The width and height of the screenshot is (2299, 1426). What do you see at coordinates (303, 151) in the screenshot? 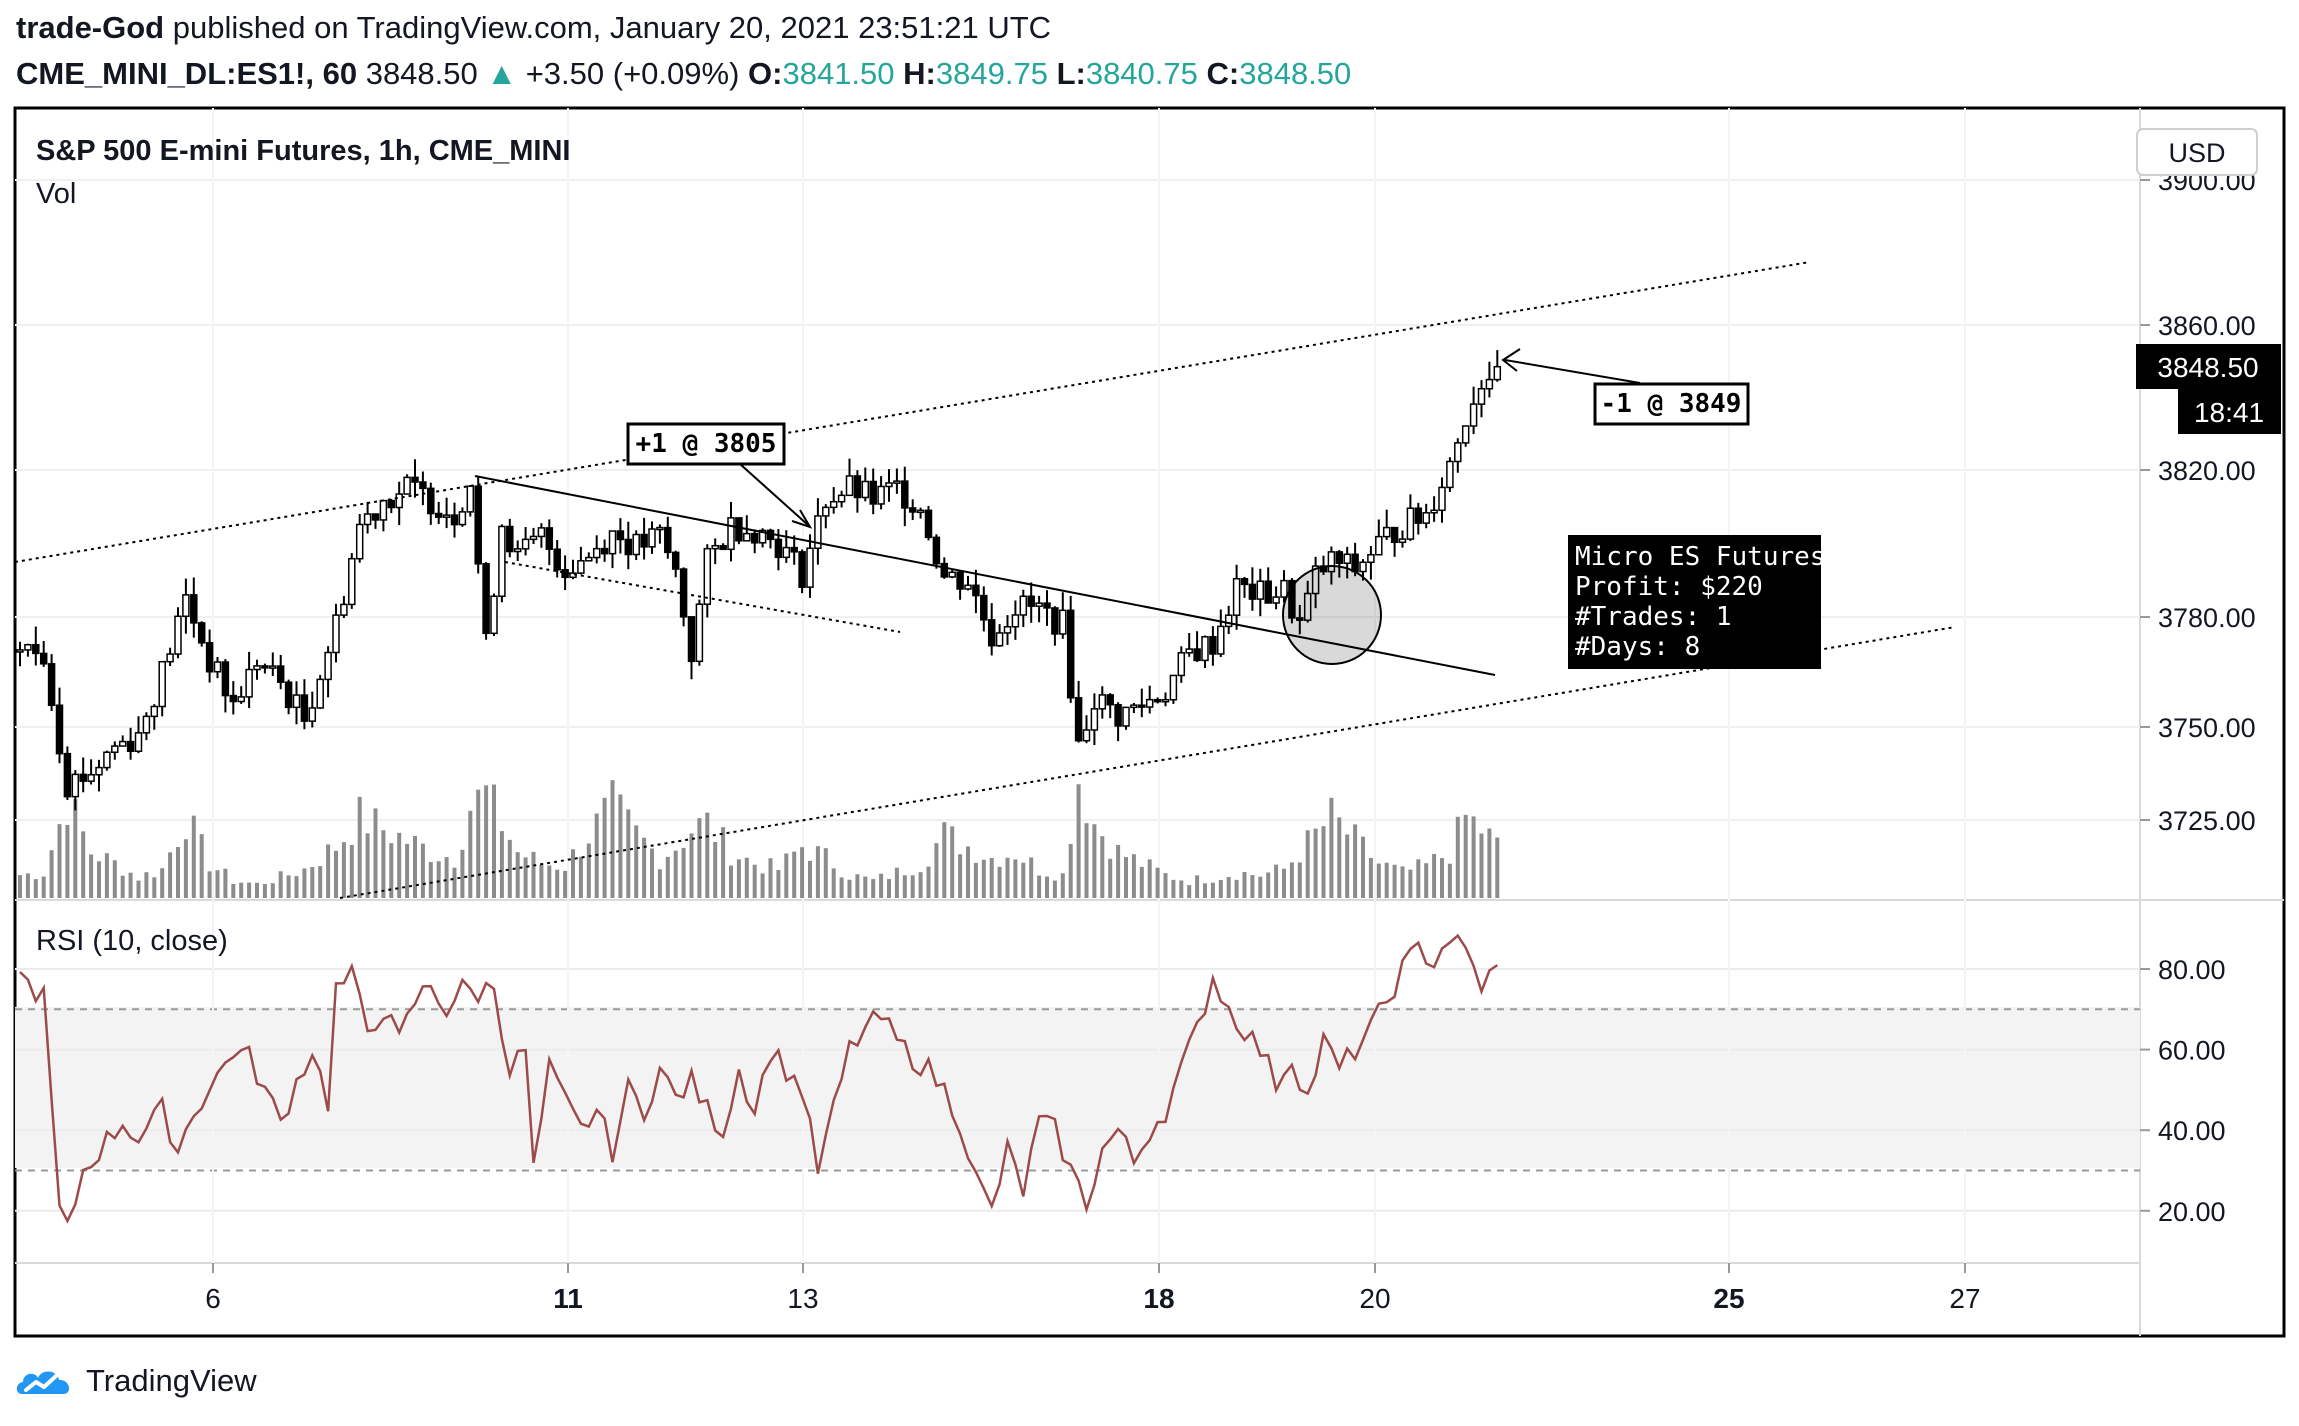
I see `chart-title: S&P 500 E-mini Futures, 1h, CME_MINI` at bounding box center [303, 151].